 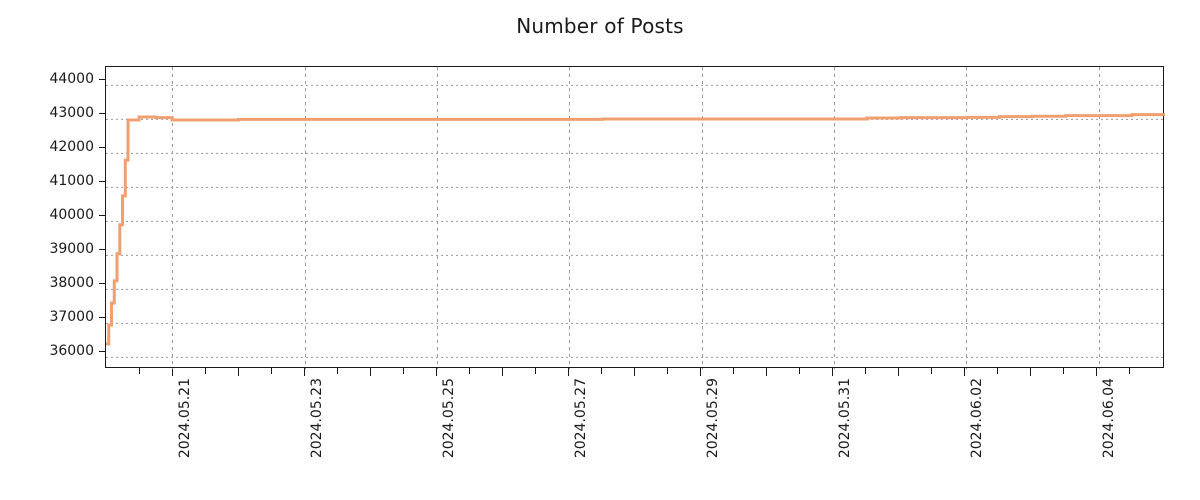 I want to click on y-axis-tick-label: 37000, so click(x=71, y=317).